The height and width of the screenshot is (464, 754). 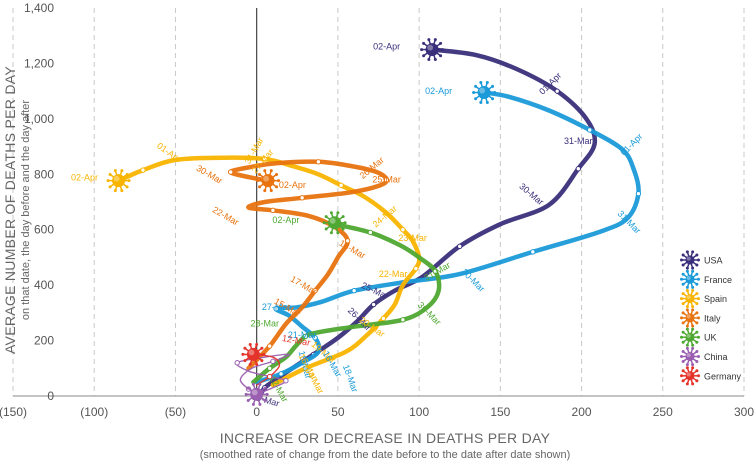 What do you see at coordinates (438, 91) in the screenshot?
I see `label-france-02-apr: 02-Apr` at bounding box center [438, 91].